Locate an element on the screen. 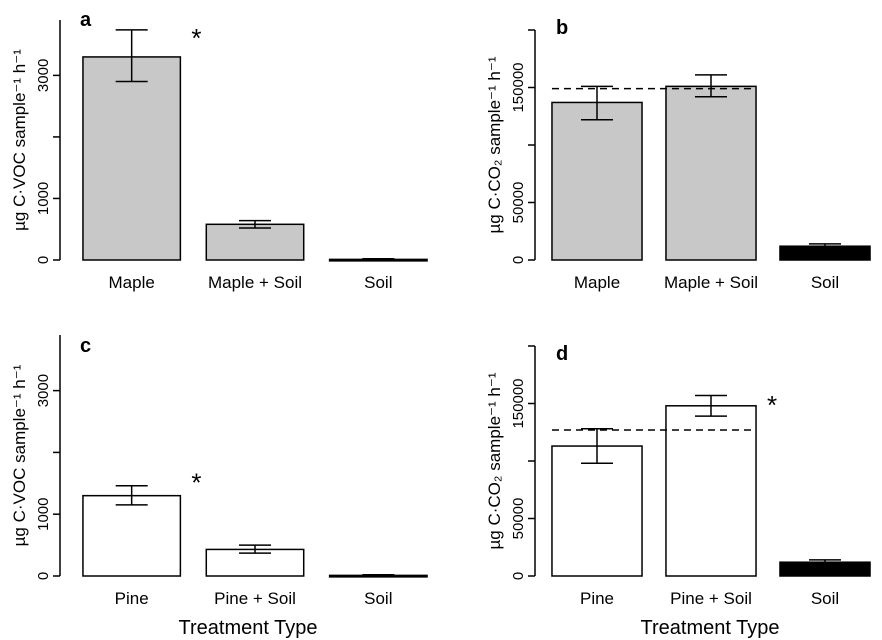  panel-label: c is located at coordinates (85, 346).